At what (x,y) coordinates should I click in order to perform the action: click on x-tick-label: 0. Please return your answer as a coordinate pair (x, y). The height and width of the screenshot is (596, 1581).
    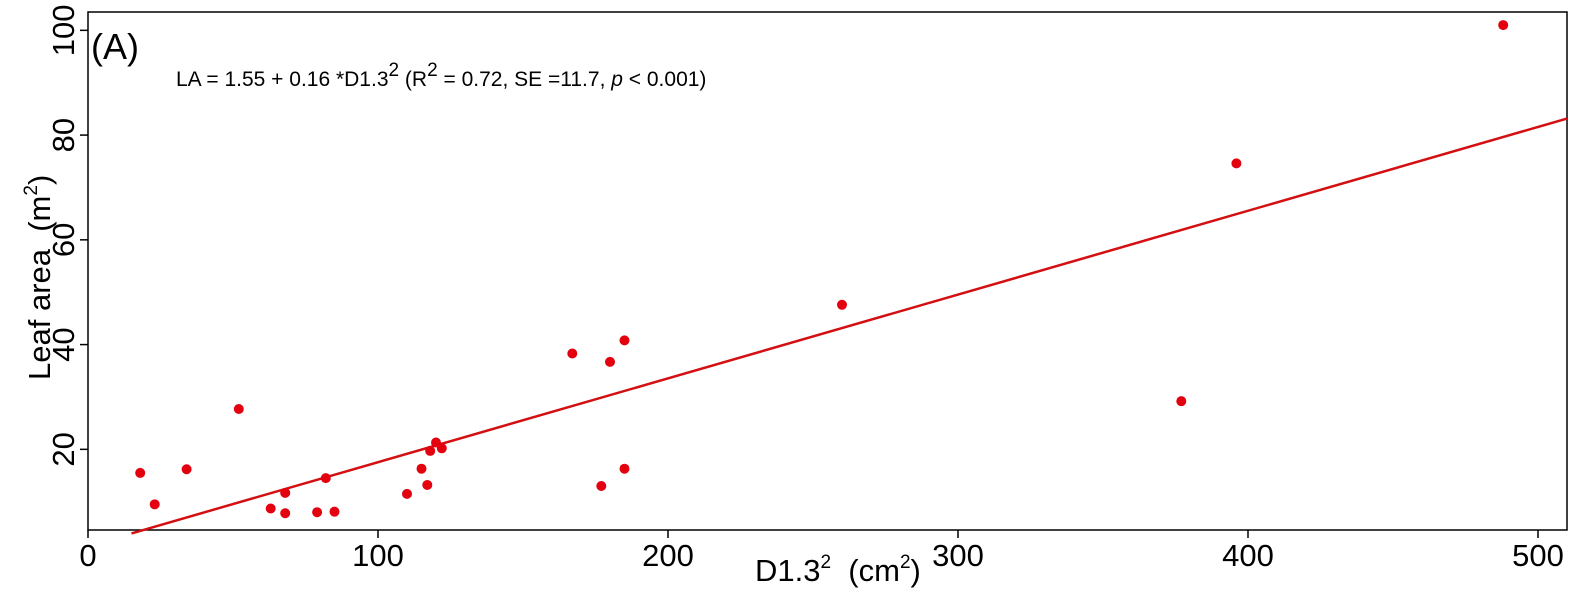
    Looking at the image, I should click on (87, 555).